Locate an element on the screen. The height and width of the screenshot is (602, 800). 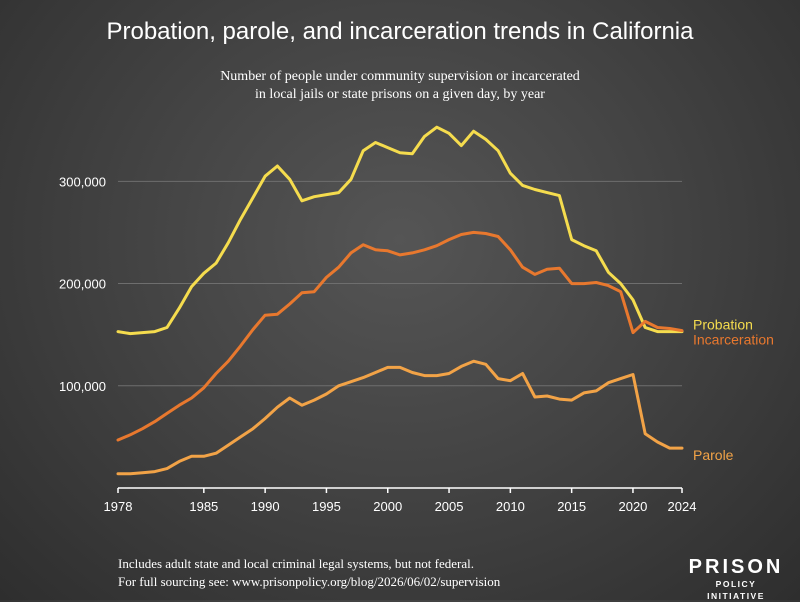
logo-text-bottom: POLICY INITIATIVE is located at coordinates (736, 590).